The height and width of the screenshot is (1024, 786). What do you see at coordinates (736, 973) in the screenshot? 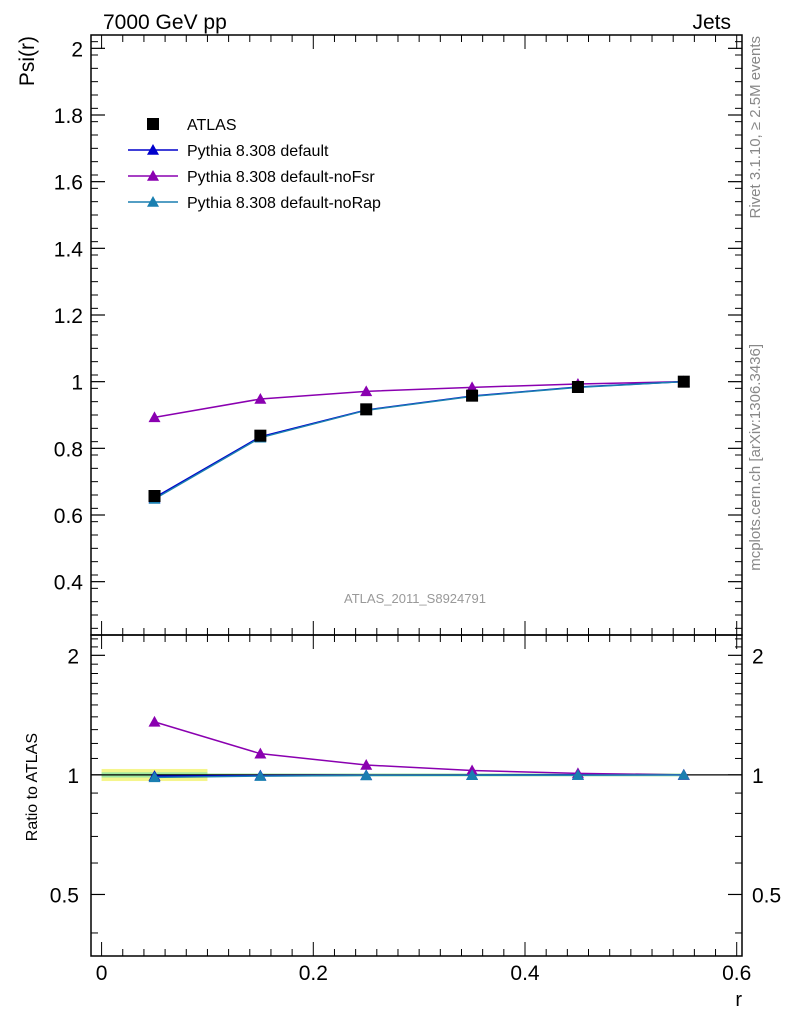
I see `x-tick-label: 0.6` at bounding box center [736, 973].